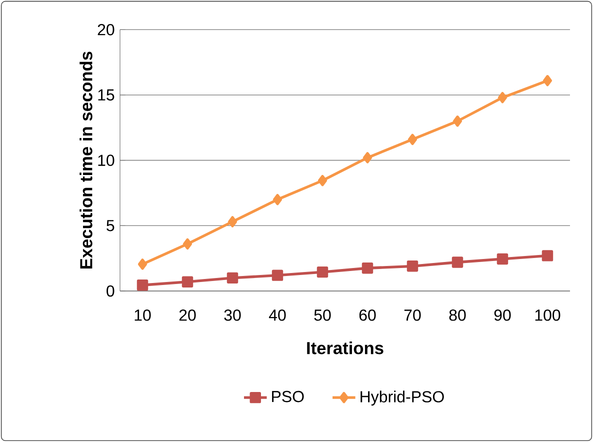 The width and height of the screenshot is (593, 442). Describe the element at coordinates (106, 160) in the screenshot. I see `y-tick-label: 10` at that location.